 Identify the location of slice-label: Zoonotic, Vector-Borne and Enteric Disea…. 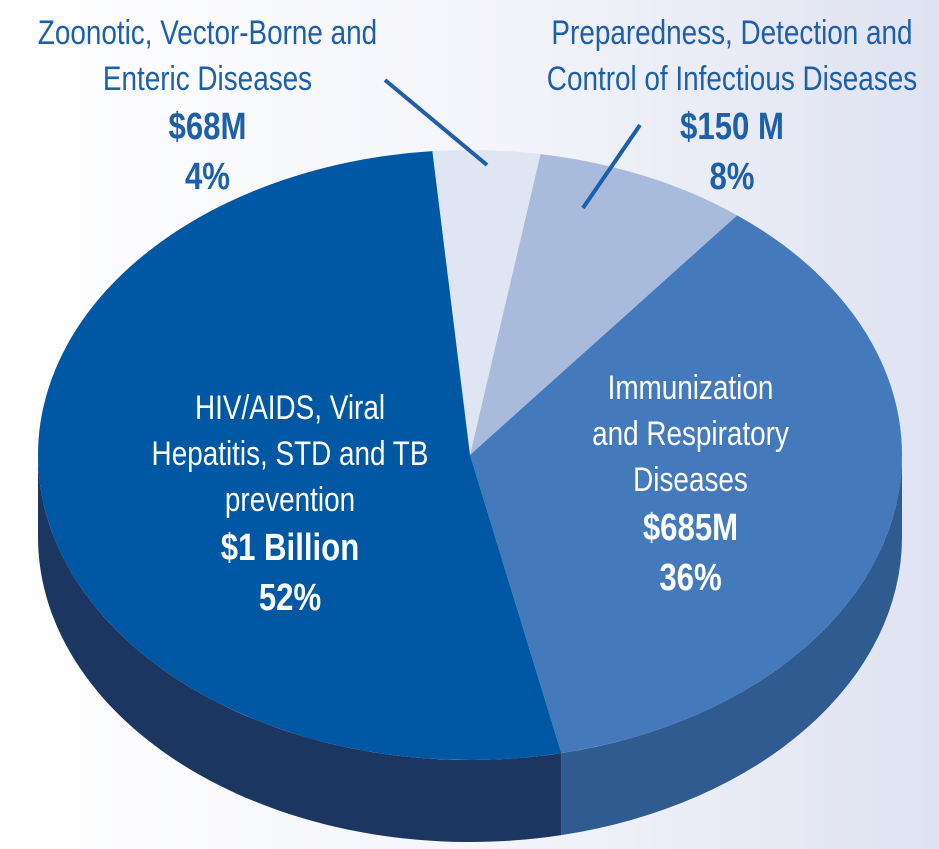
(208, 106).